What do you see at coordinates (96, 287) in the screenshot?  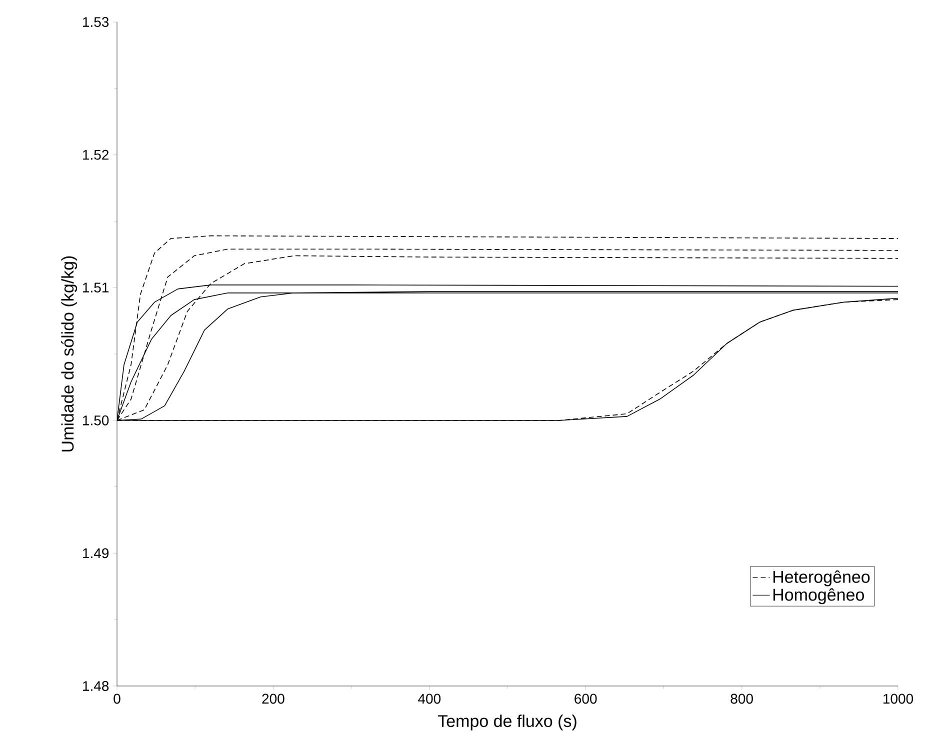 I see `y-tick-label: 1.51` at bounding box center [96, 287].